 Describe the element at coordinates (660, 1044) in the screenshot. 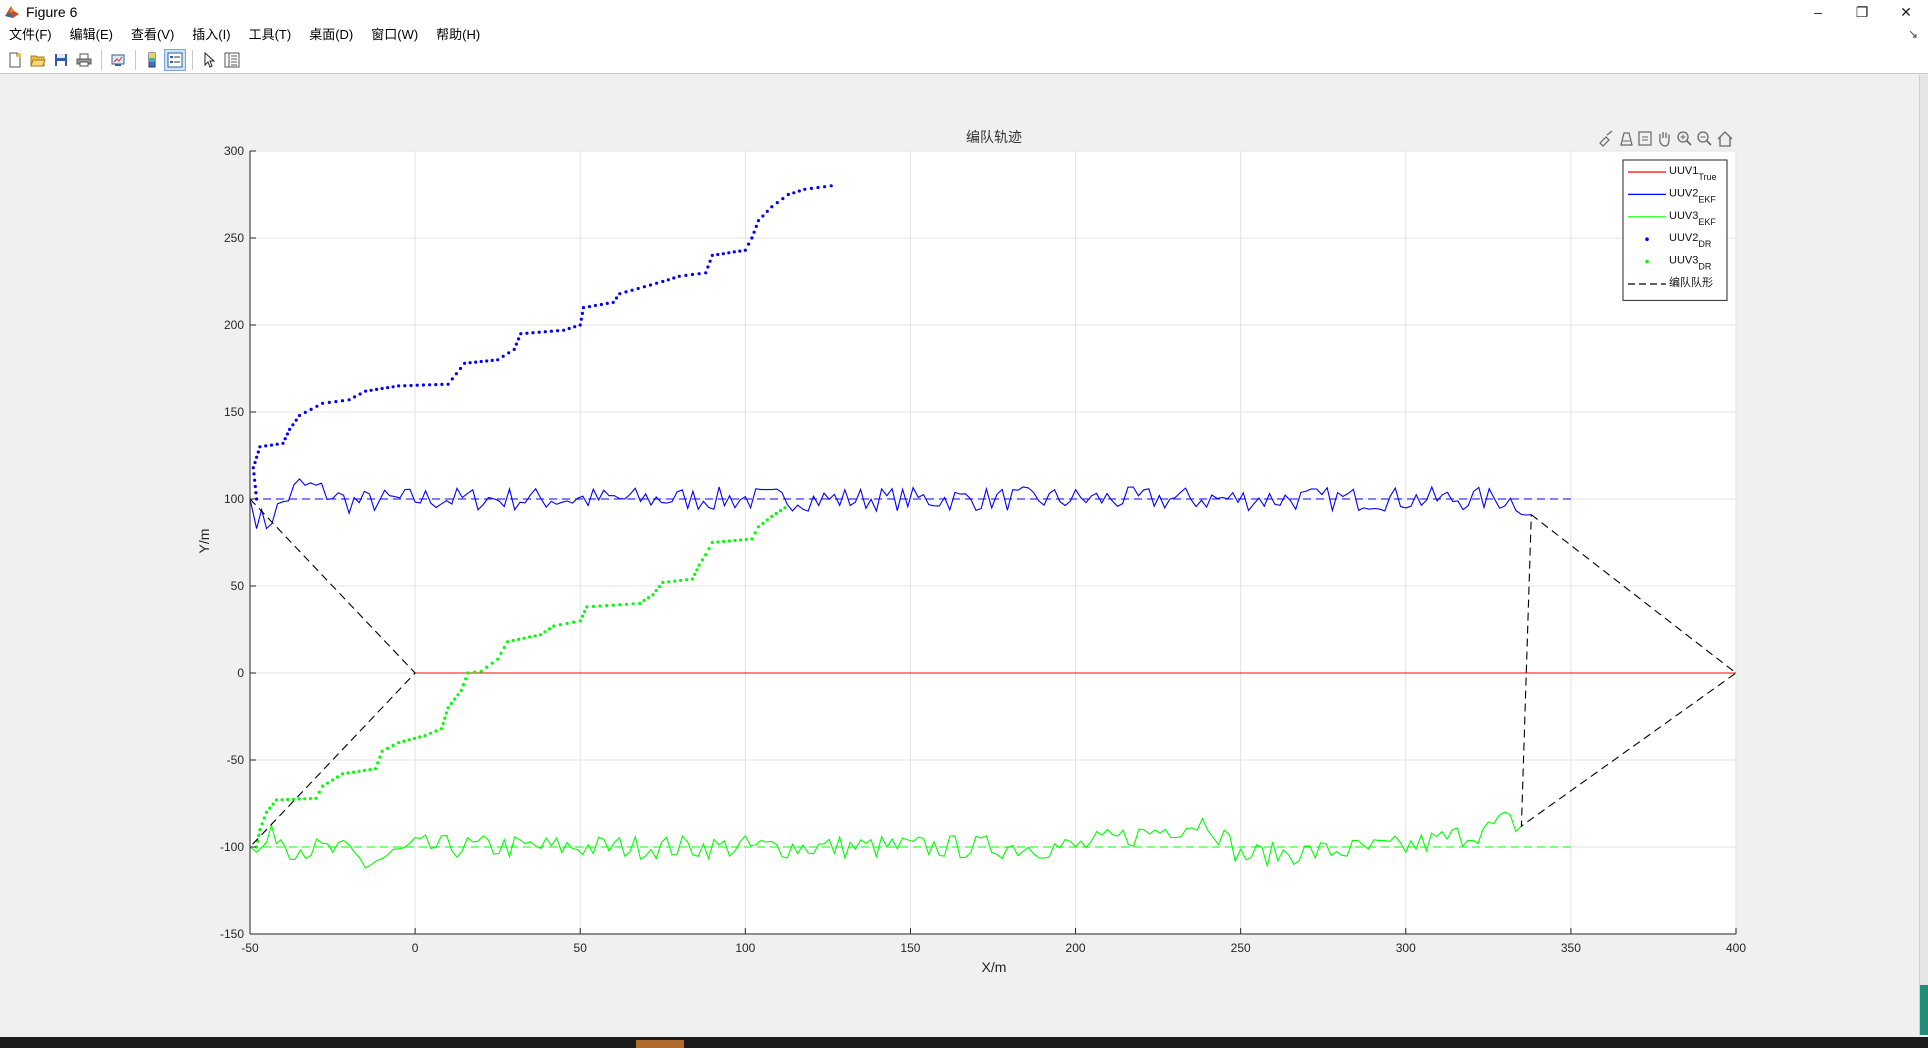

I see `taskbar-app-indicator` at that location.